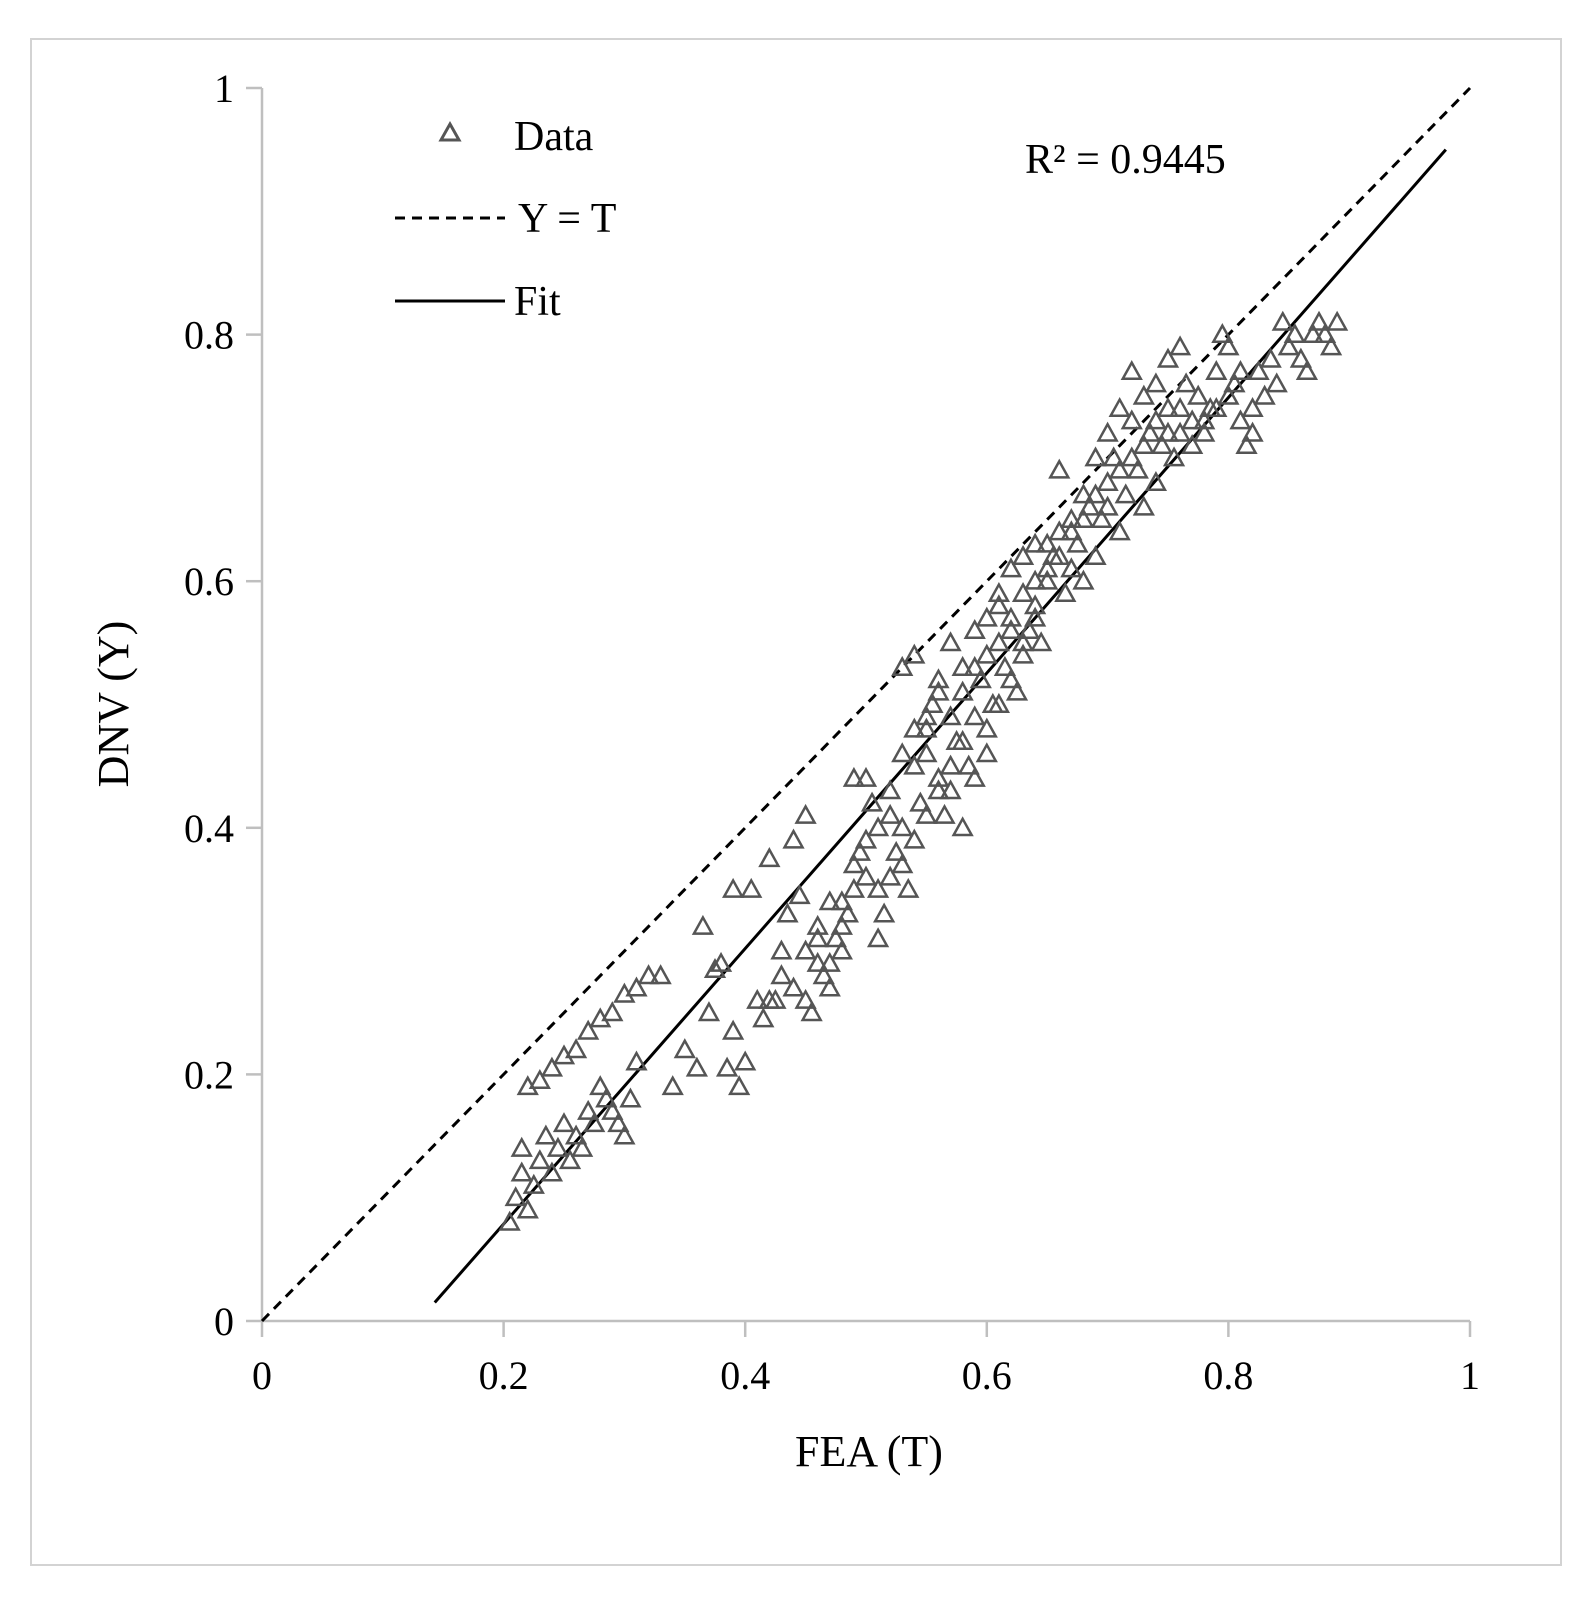  What do you see at coordinates (1228, 1375) in the screenshot?
I see `x-tick-label: 0.8` at bounding box center [1228, 1375].